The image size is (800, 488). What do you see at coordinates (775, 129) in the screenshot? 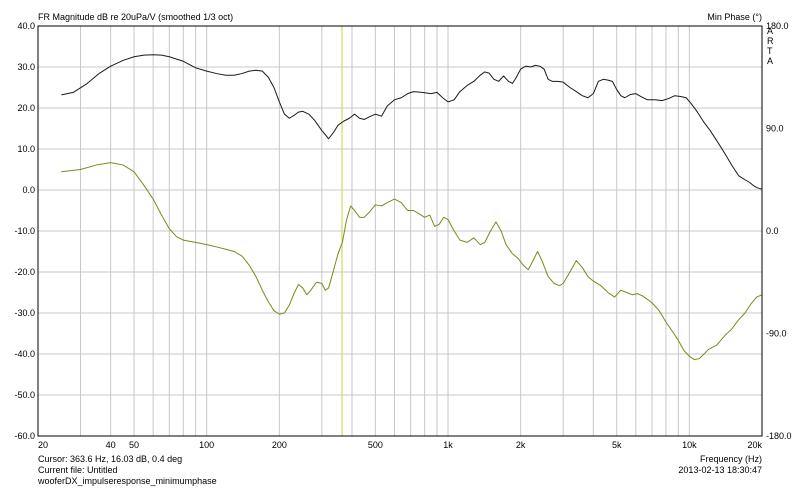
I see `y-right-tick-label: 90.0` at bounding box center [775, 129].